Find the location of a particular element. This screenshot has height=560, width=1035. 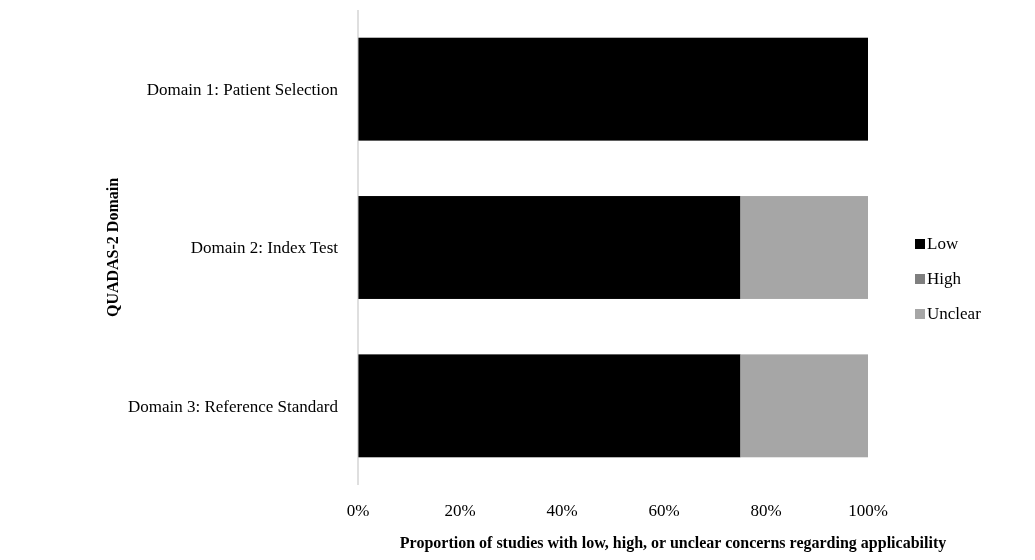

legend-label: Low is located at coordinates (943, 243).